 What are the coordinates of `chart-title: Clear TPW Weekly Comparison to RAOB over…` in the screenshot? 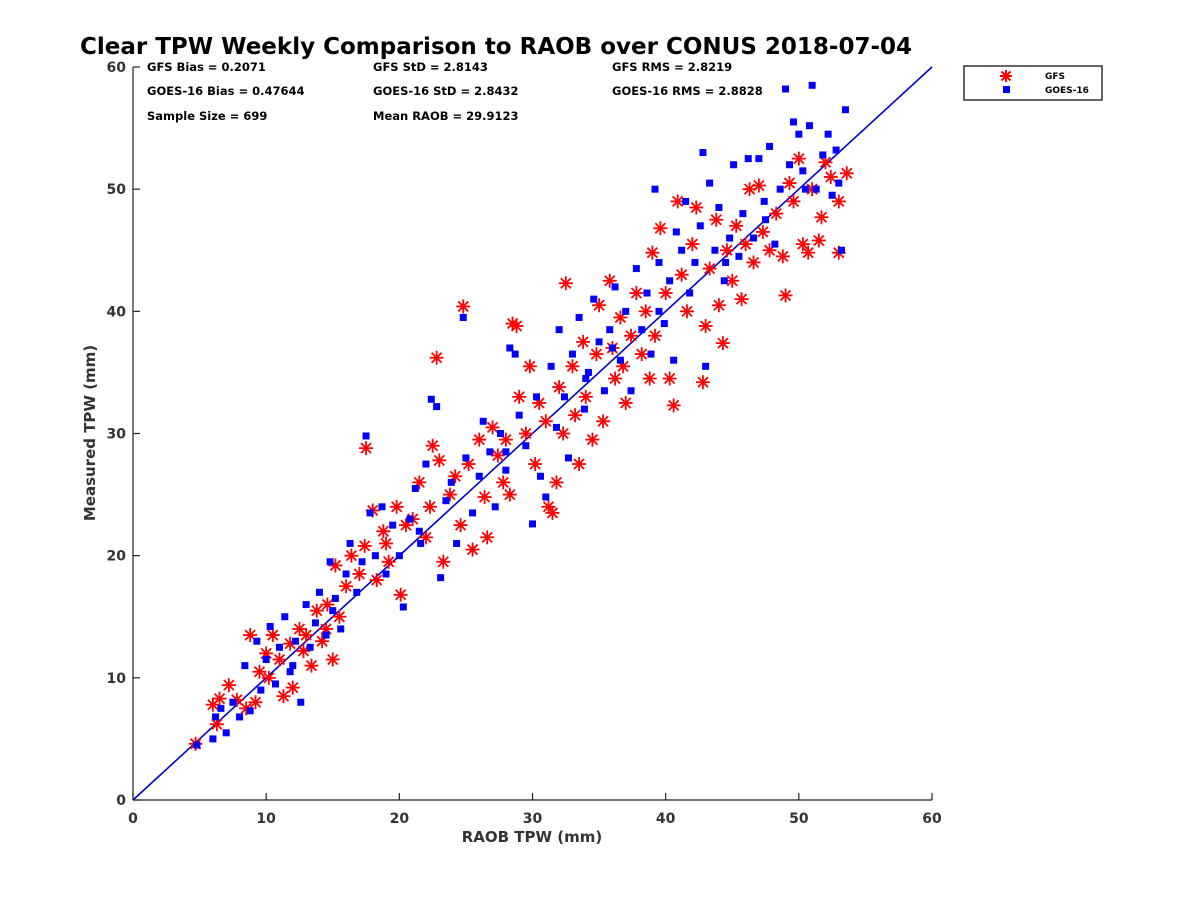 It's located at (496, 47).